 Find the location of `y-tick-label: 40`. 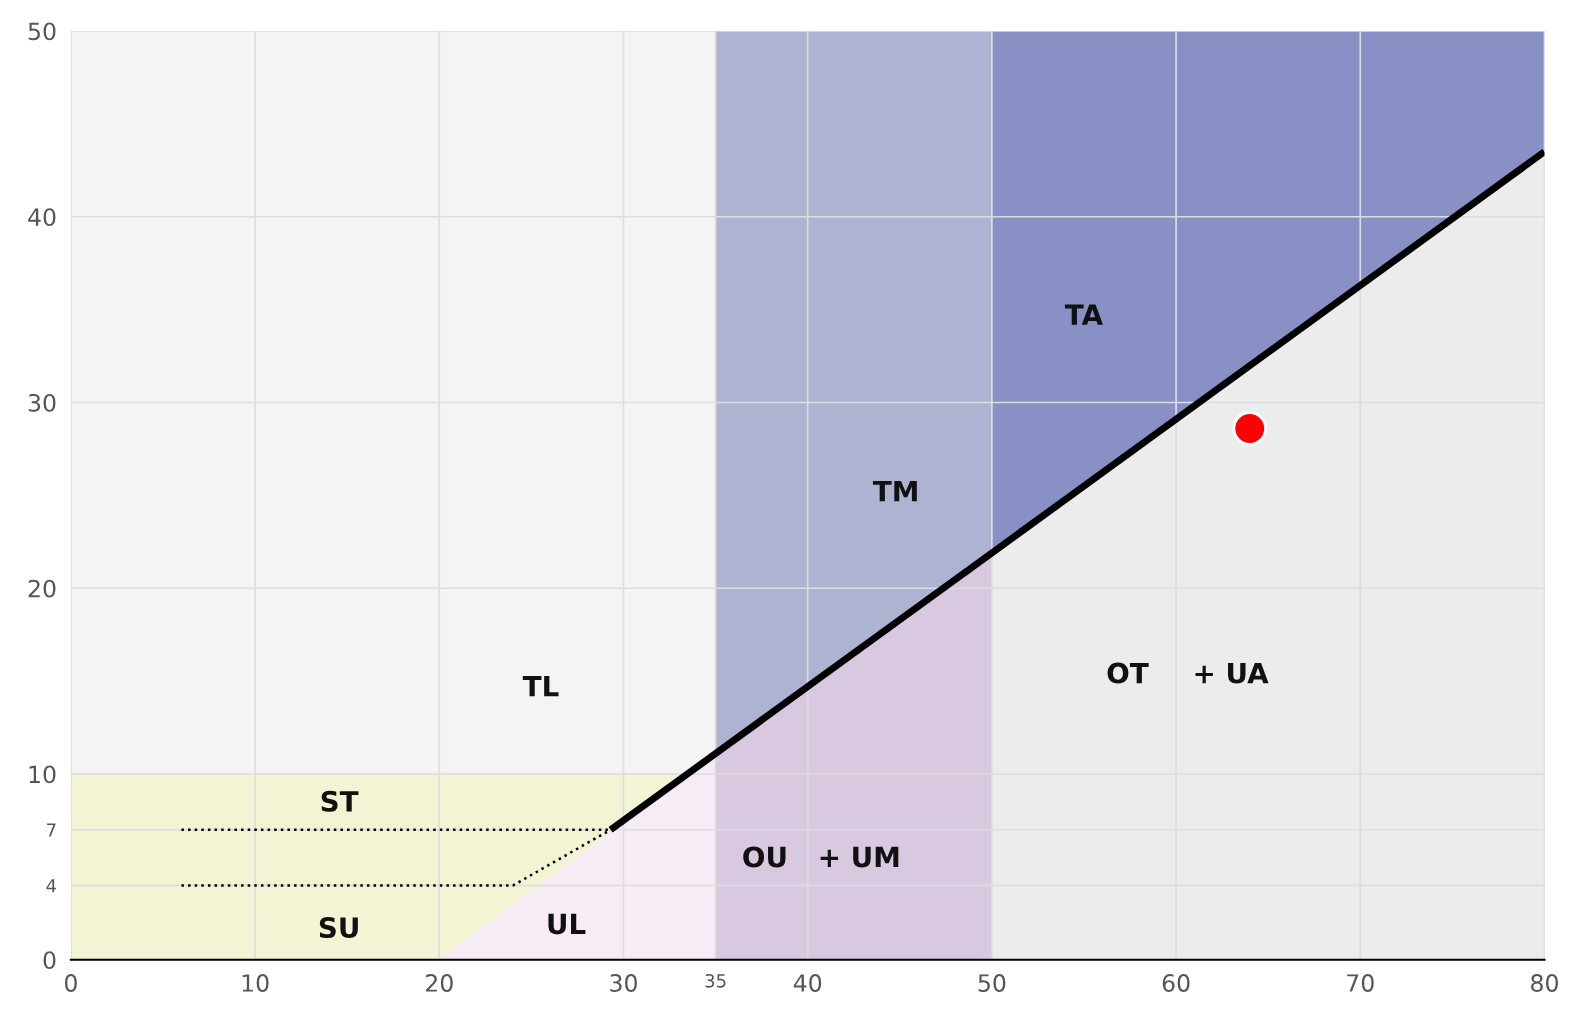

y-tick-label: 40 is located at coordinates (42, 217).